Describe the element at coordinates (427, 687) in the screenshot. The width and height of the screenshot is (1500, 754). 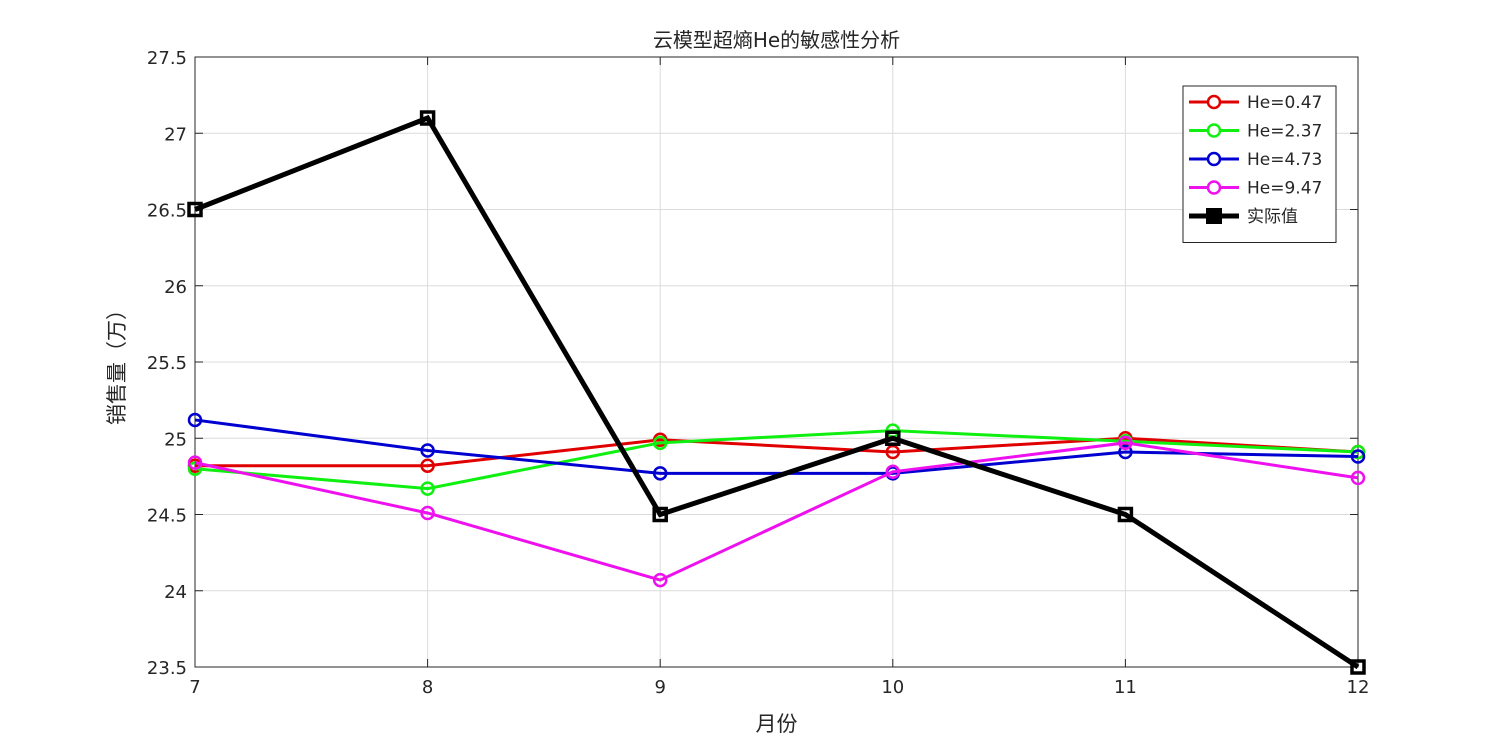
I see `x-tick-label: 8` at that location.